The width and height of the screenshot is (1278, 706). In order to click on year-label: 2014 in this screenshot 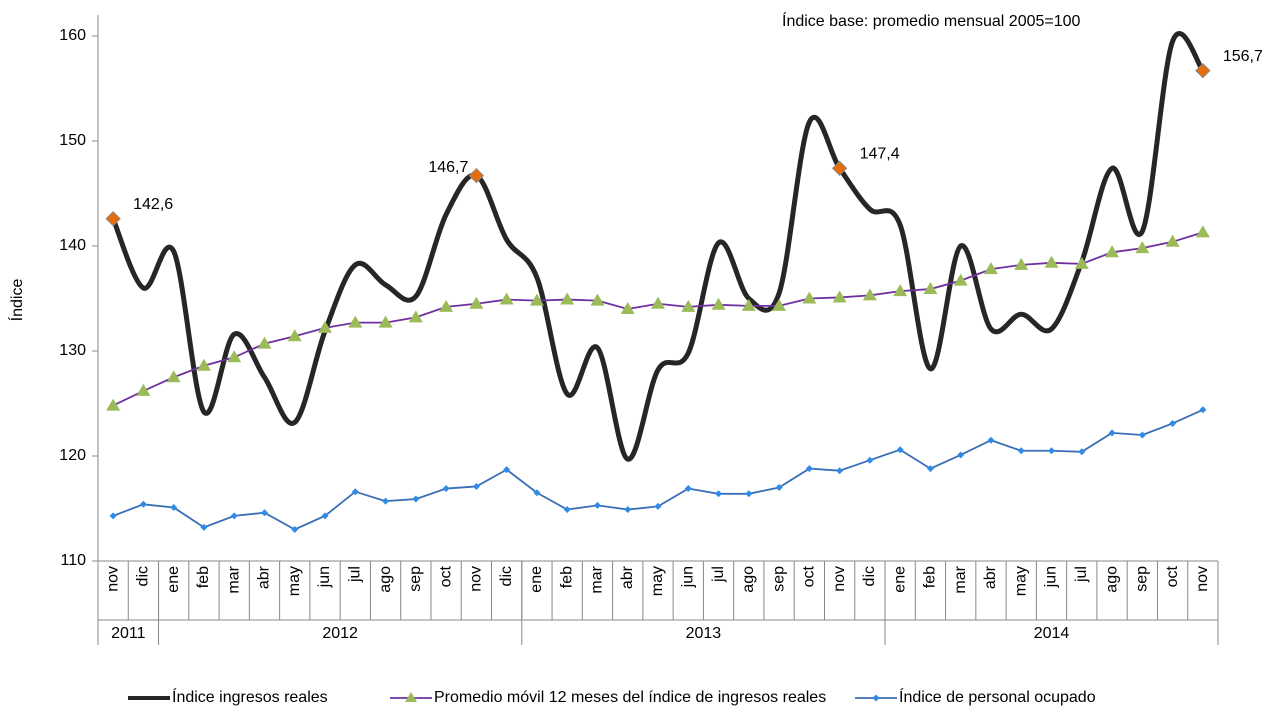, I will do `click(1052, 633)`.